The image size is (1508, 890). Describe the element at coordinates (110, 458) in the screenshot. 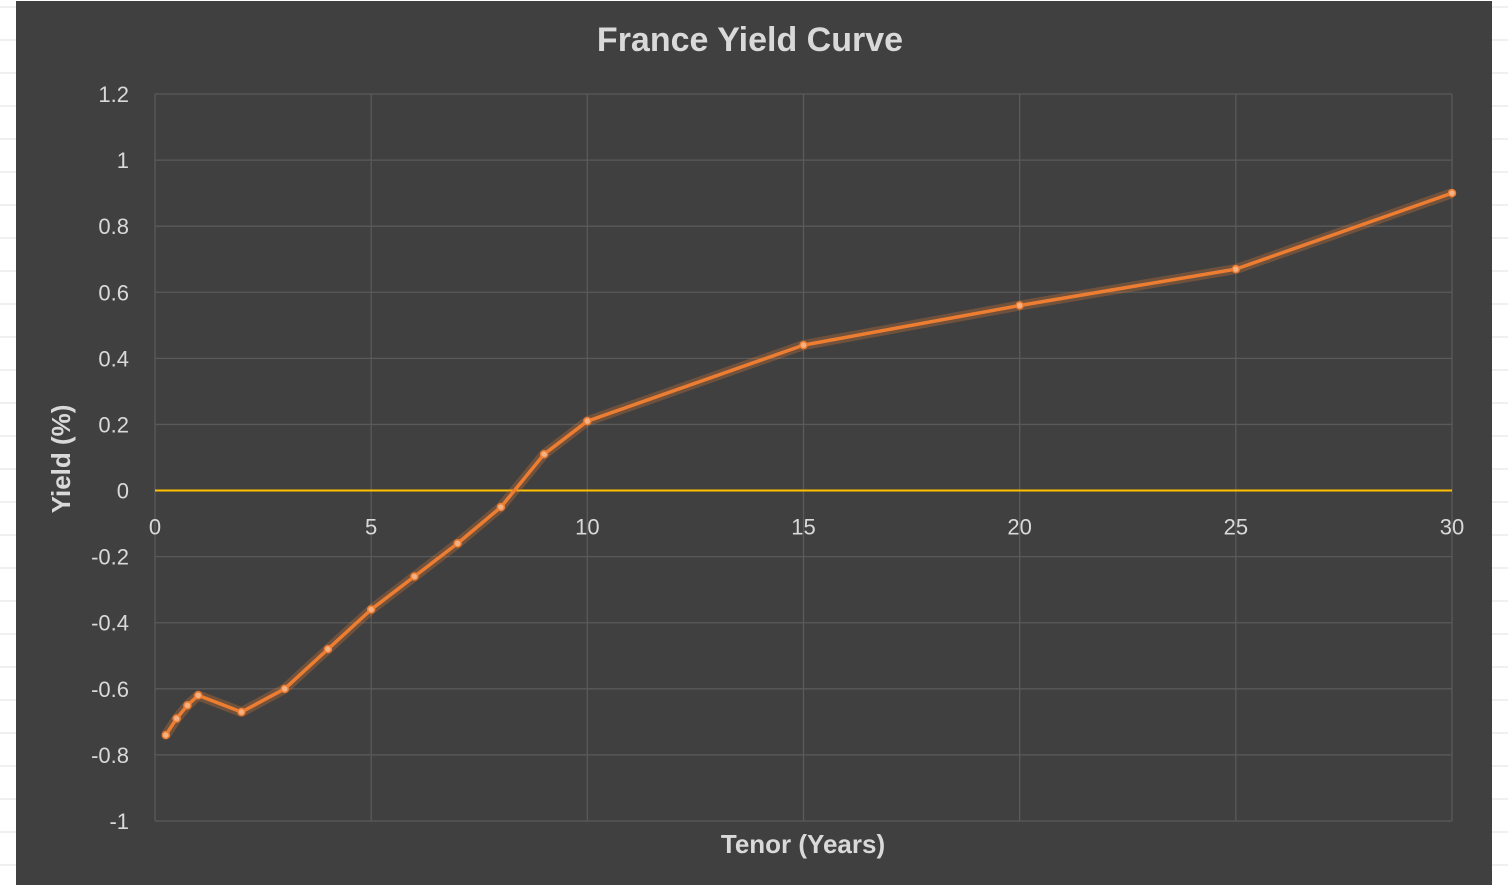

I see `y-axis-tick-labels: 1.2 1 0.8 0.6 0.4 0.2 0 -0.2 -0.4 -0.6 -0.8 -1` at that location.